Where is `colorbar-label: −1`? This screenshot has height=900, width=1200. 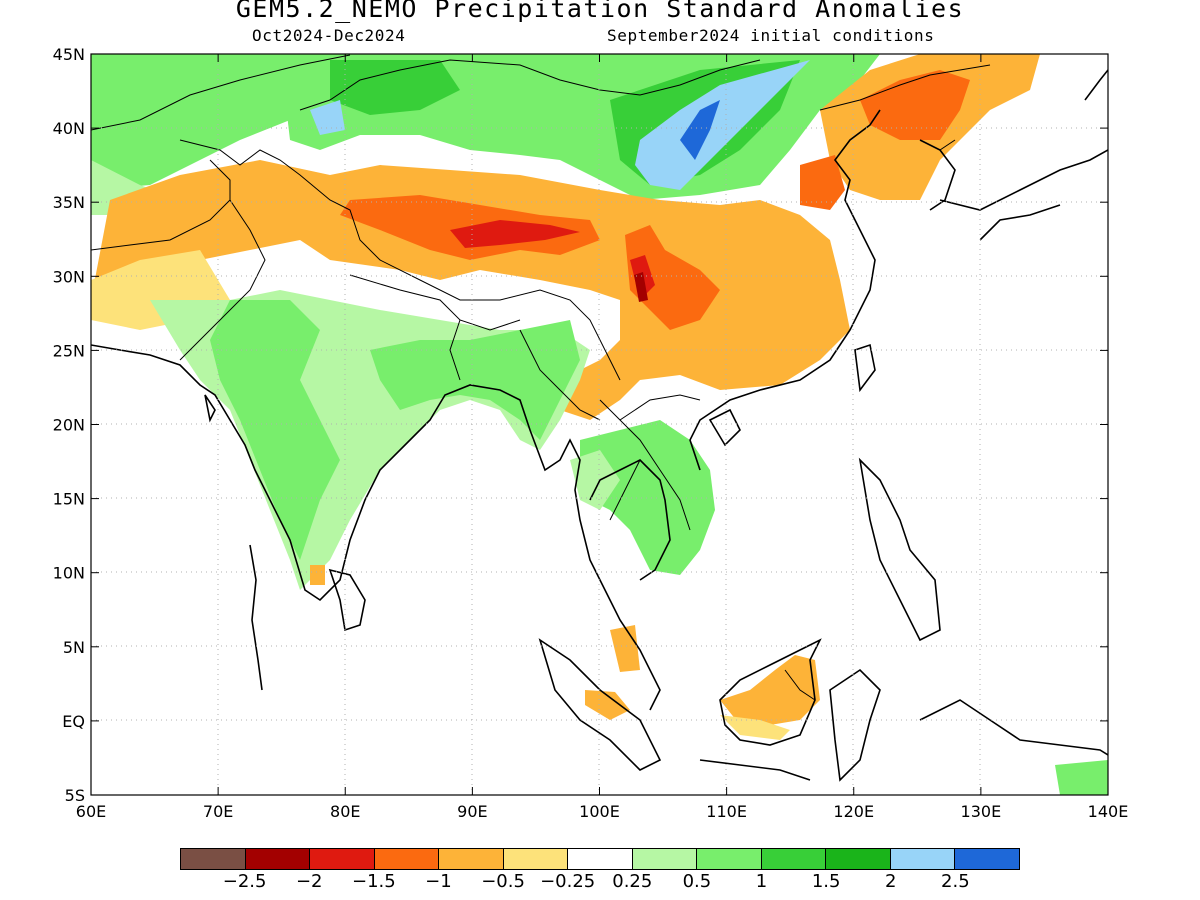 colorbar-label: −1 is located at coordinates (438, 881).